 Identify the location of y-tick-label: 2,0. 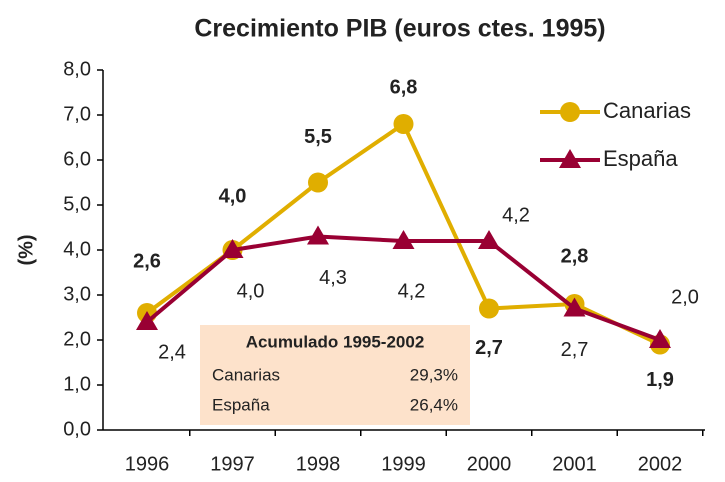
(77, 339).